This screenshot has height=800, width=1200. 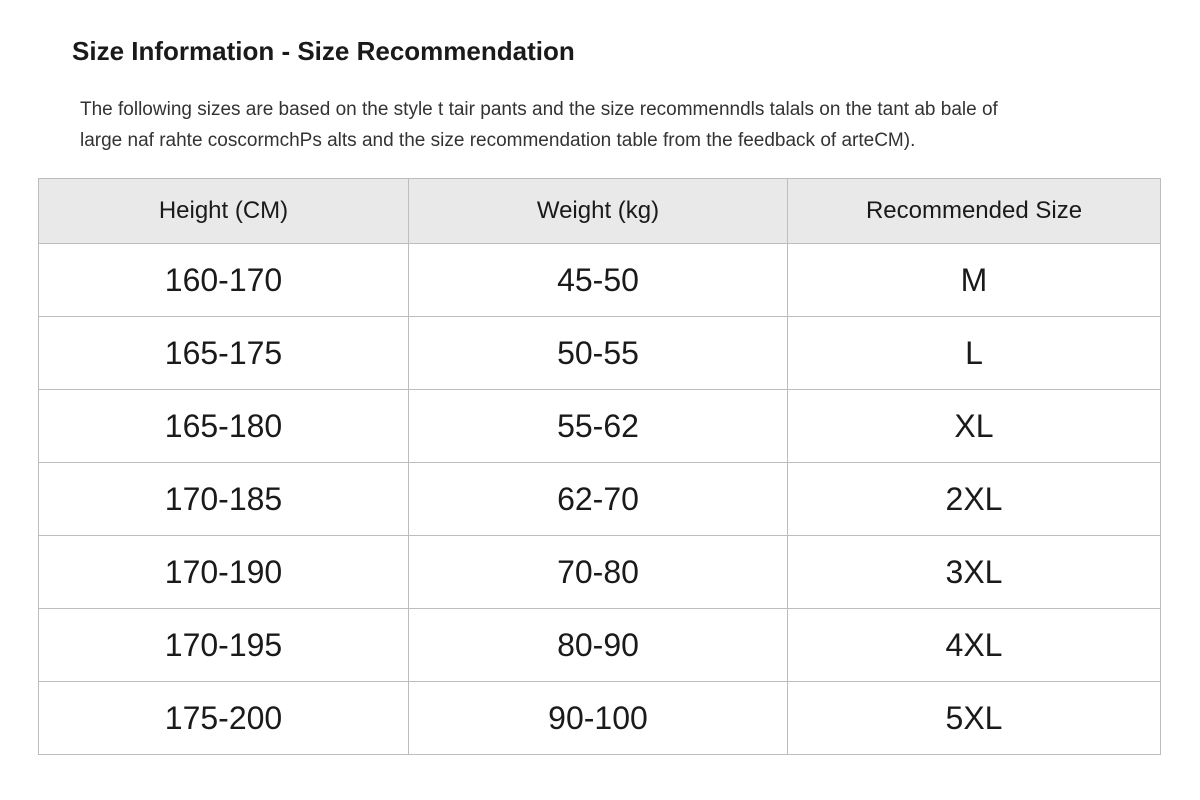 I want to click on table-cell: 165-180, so click(x=223, y=426).